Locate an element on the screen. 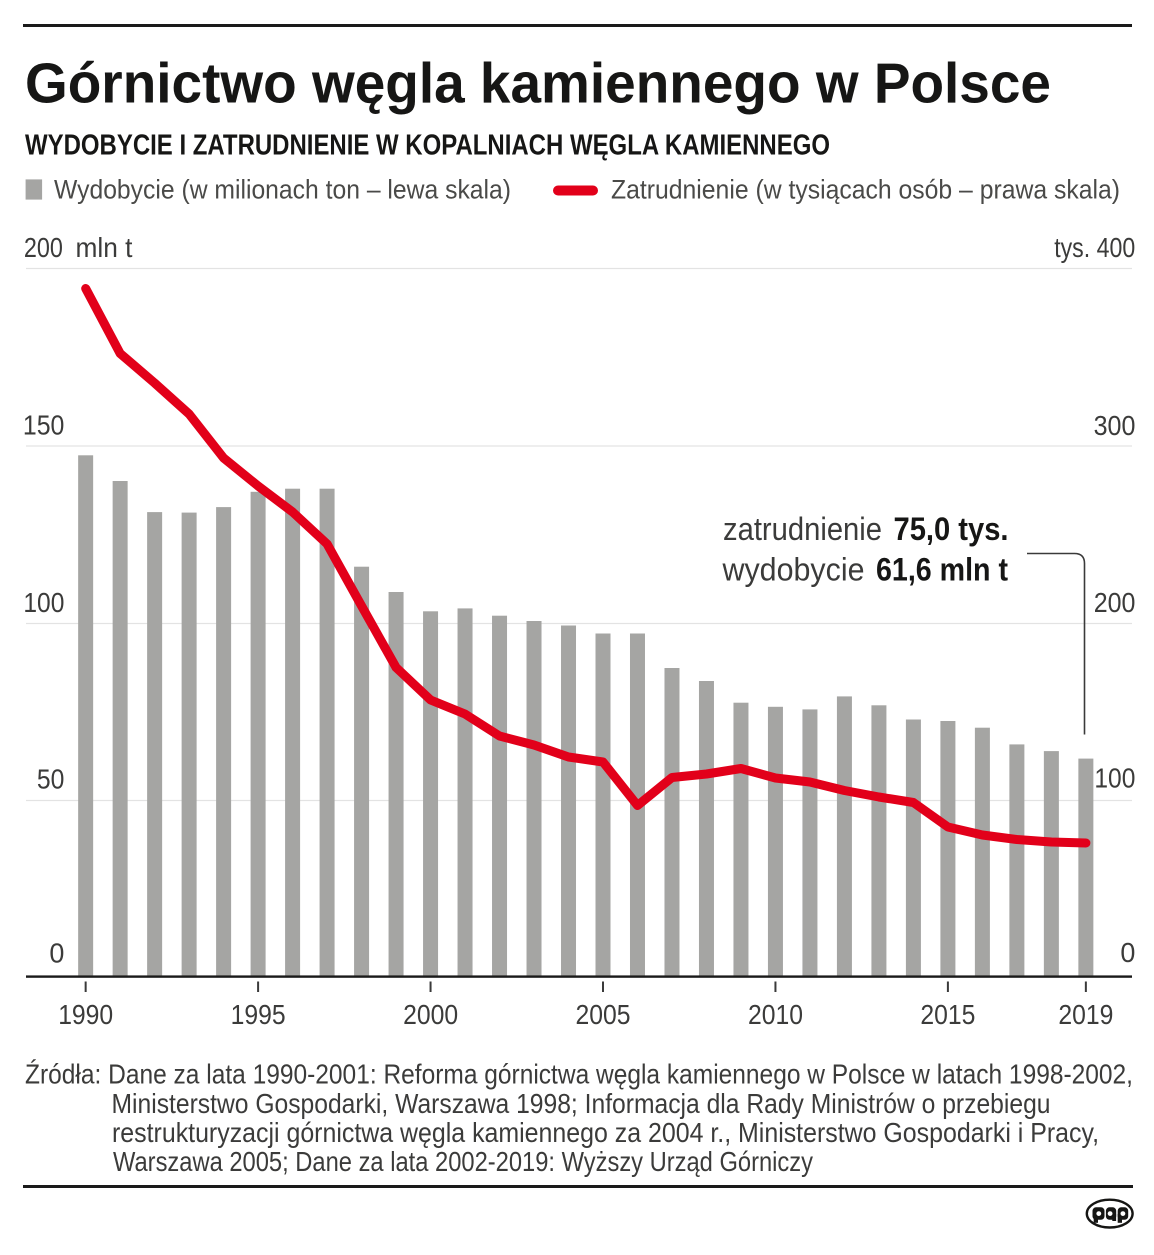  svg-text:Górnictwo węgla kamiennego w P: Górnictwo węgla kamiennego w Polsce is located at coordinates (538, 84).